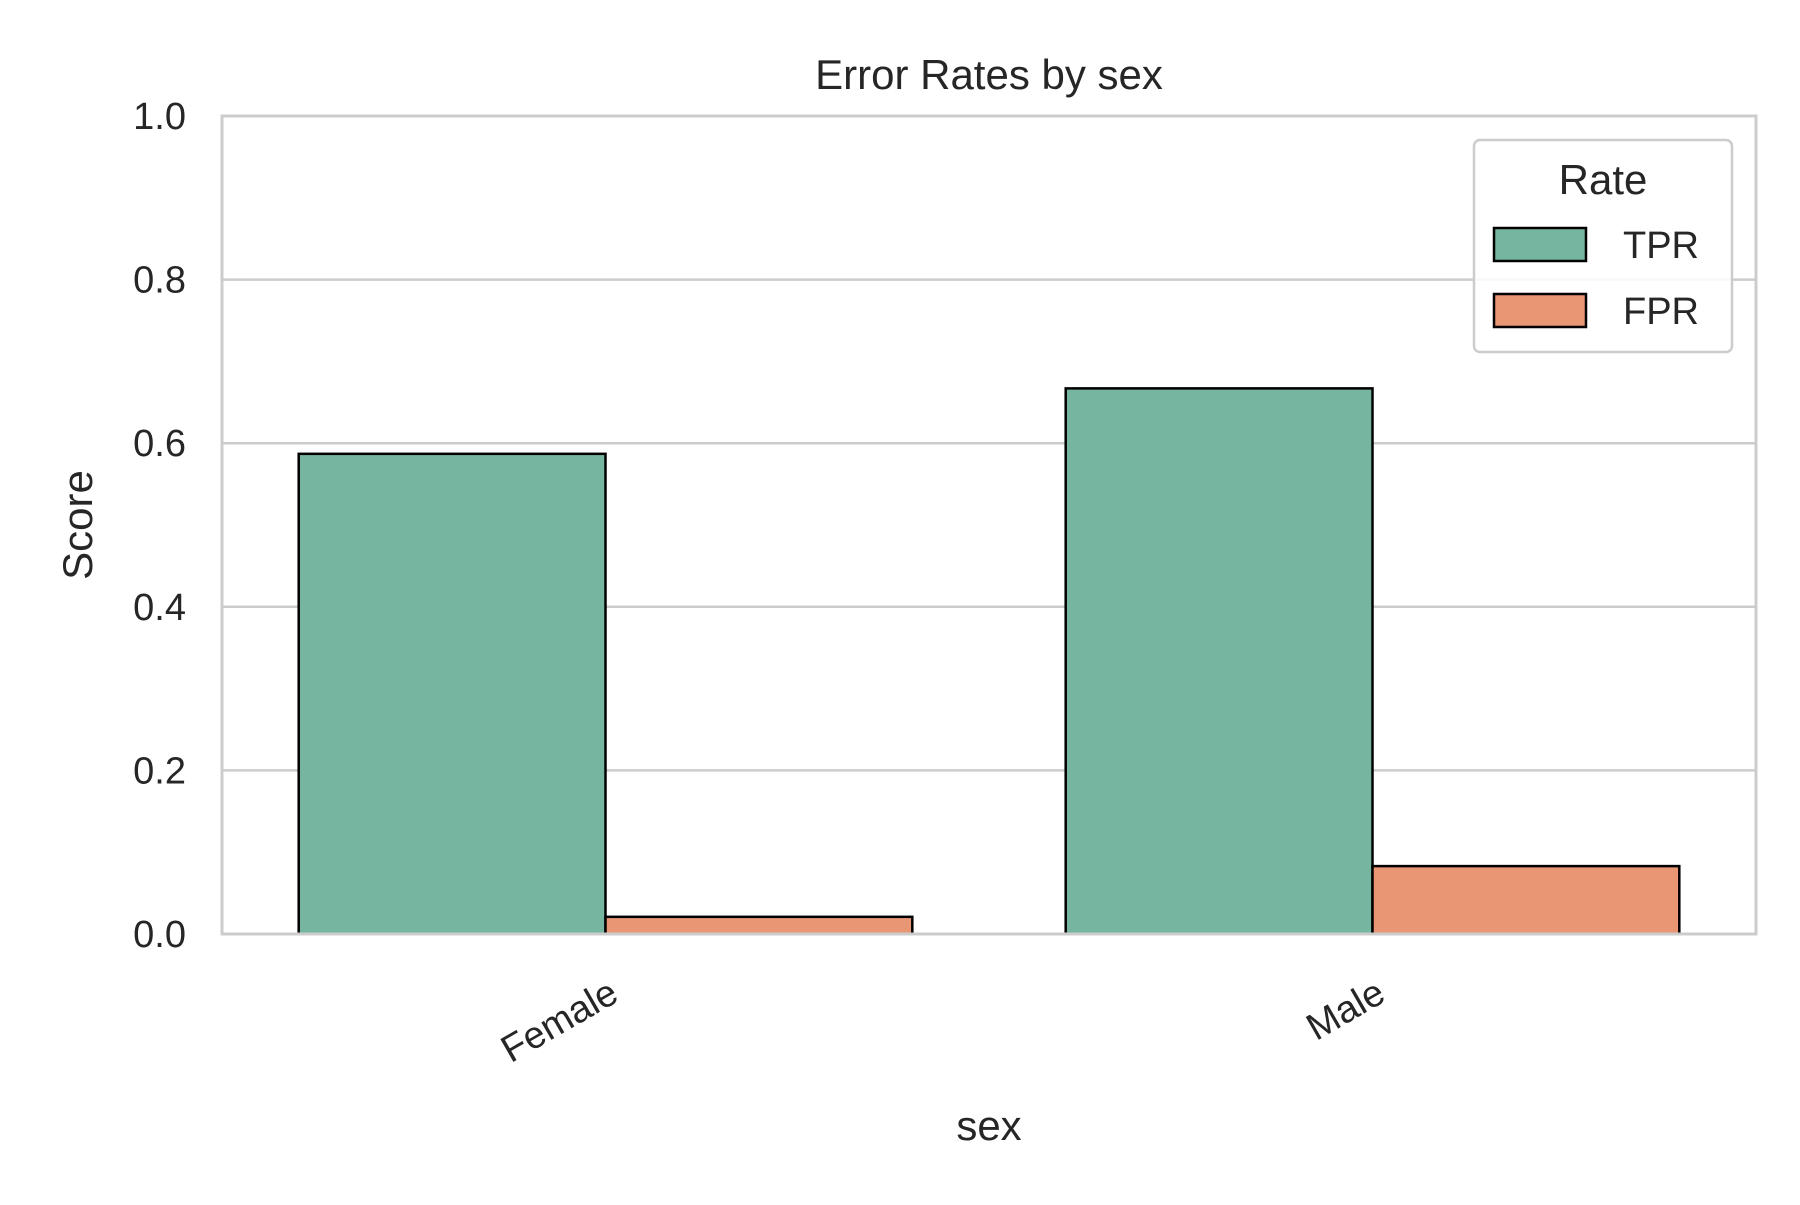 The image size is (1800, 1205). I want to click on x-tick-label: Female, so click(559, 1021).